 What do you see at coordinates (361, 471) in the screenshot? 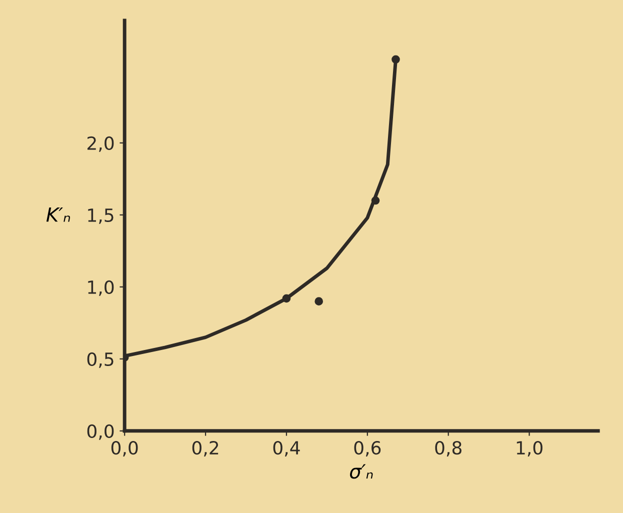
I see `x-axis-title: σ′ₙ` at bounding box center [361, 471].